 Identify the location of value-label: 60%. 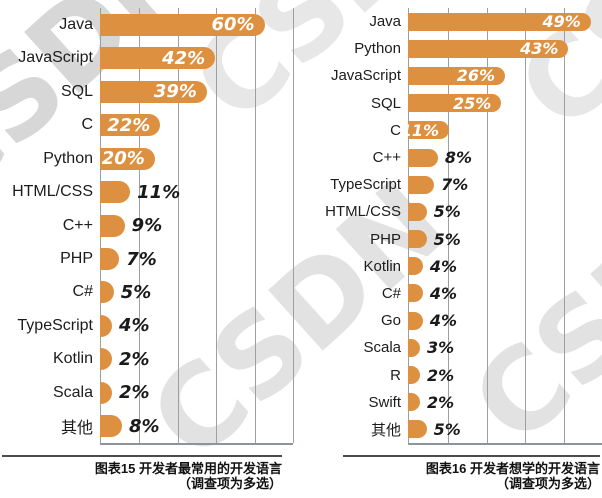
(233, 25).